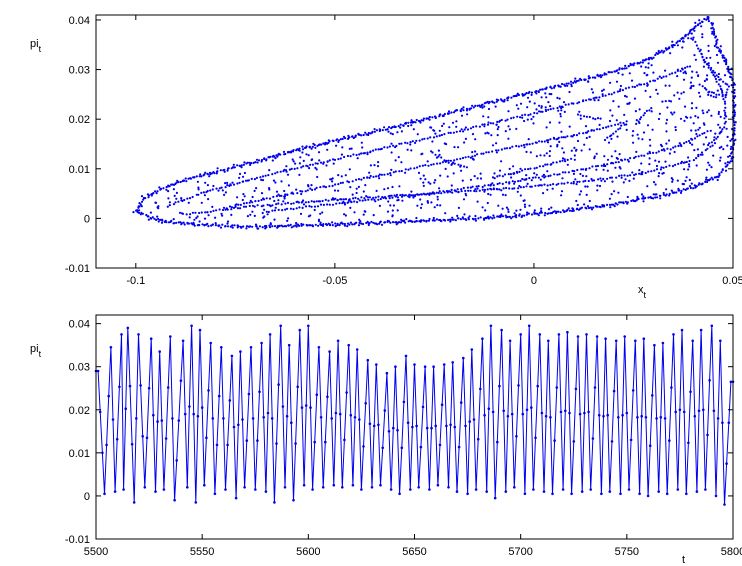 This screenshot has height=566, width=742. Describe the element at coordinates (87, 219) in the screenshot. I see `phase-plot-y-tick-label: 0` at that location.